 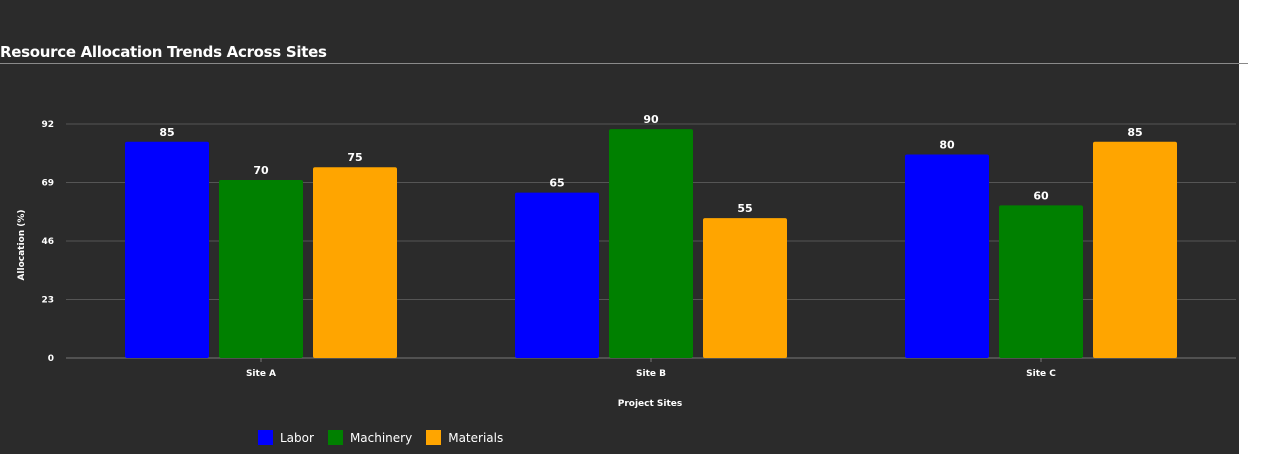 I want to click on x-axis-label: Project Sites, so click(x=650, y=404).